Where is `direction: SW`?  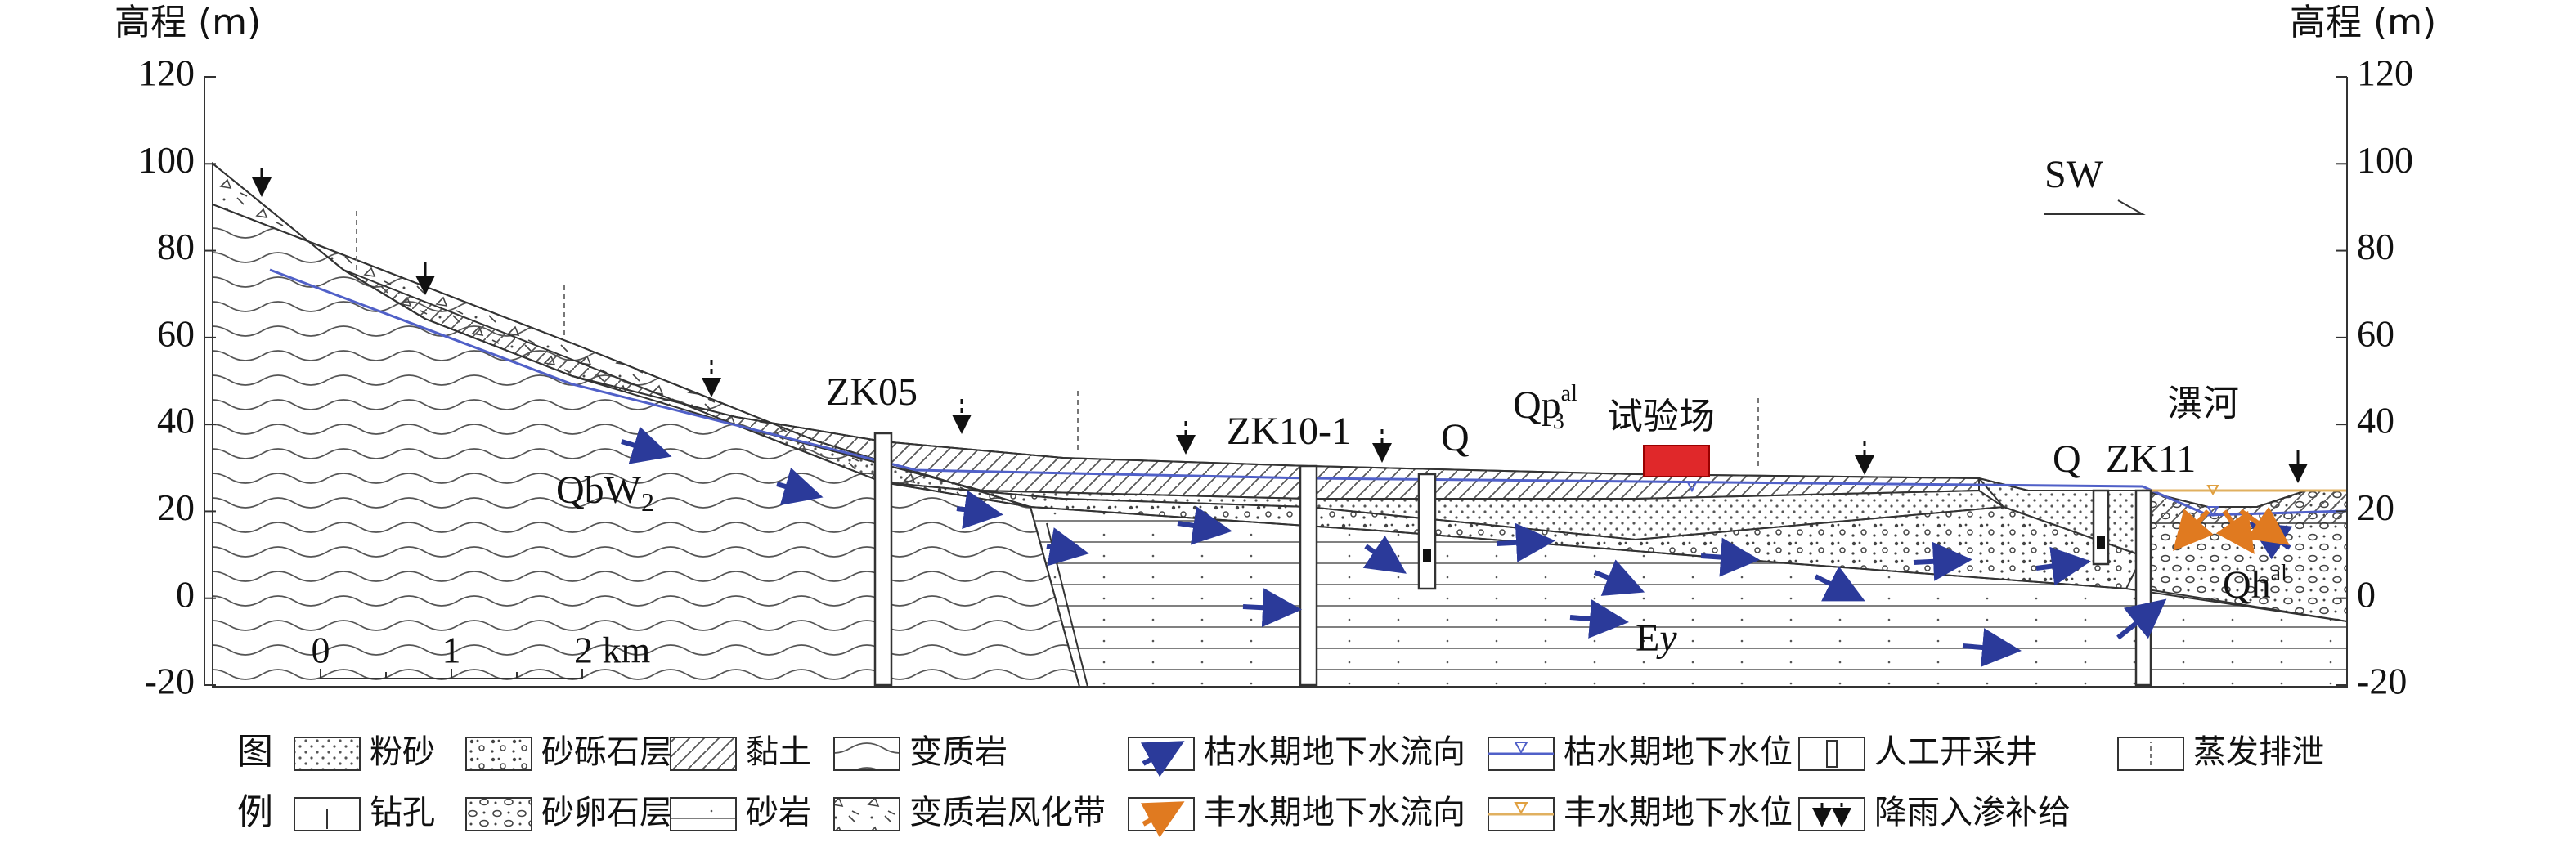 direction: SW is located at coordinates (2074, 174).